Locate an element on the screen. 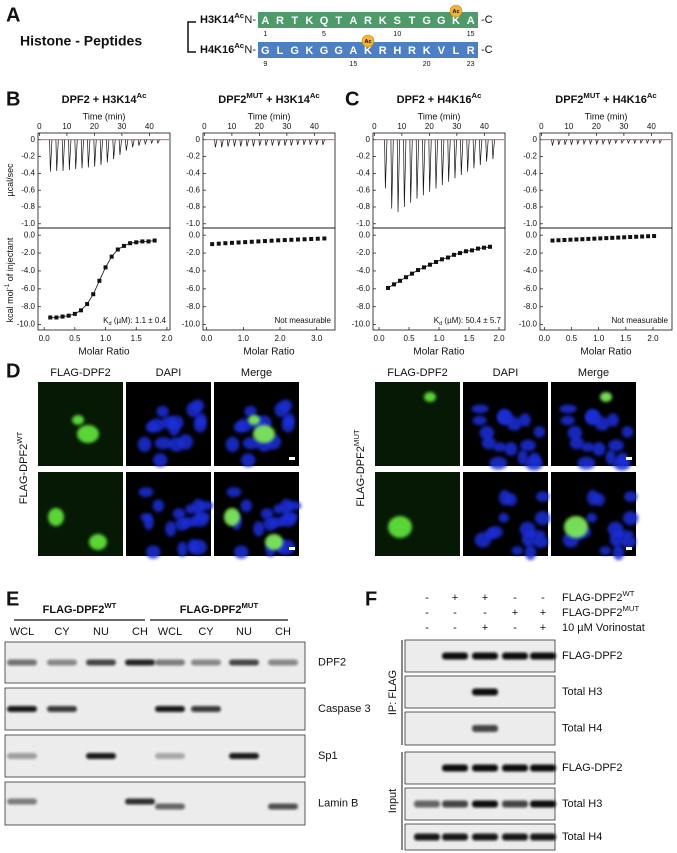 Image resolution: width=677 pixels, height=853 pixels. residue-number: 20 is located at coordinates (427, 64).